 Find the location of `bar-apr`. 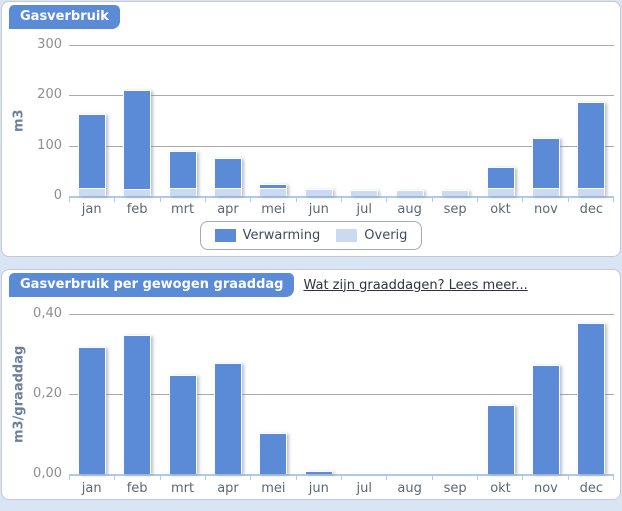

bar-apr is located at coordinates (227, 177).